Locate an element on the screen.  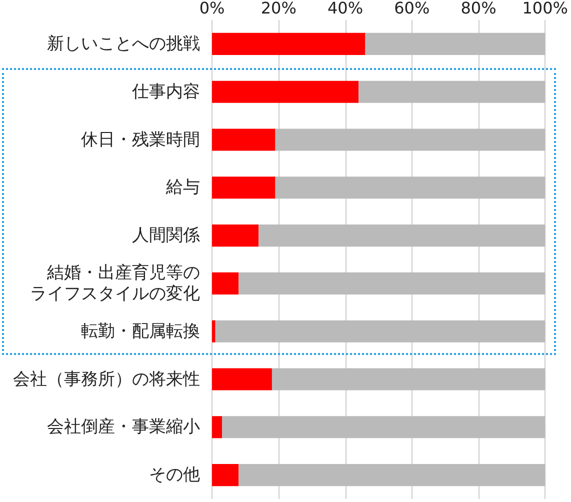
y-tick-label: 仕事内容 is located at coordinates (165, 92).